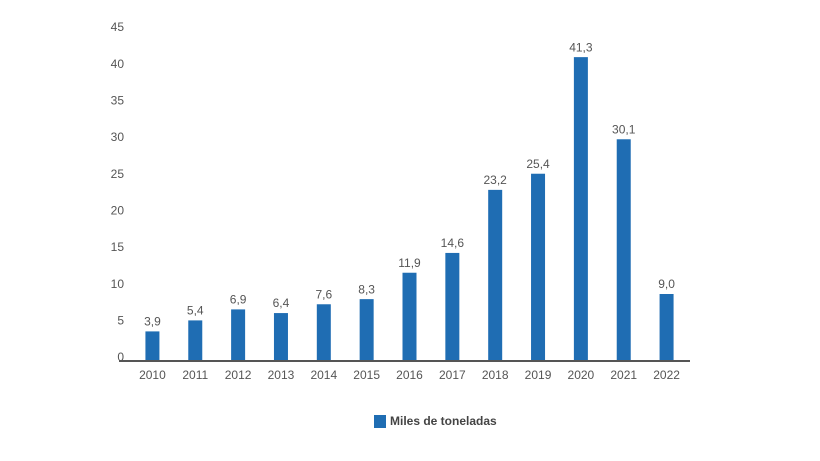 The width and height of the screenshot is (820, 461). Describe the element at coordinates (323, 375) in the screenshot. I see `x-tick-label: 2014` at that location.